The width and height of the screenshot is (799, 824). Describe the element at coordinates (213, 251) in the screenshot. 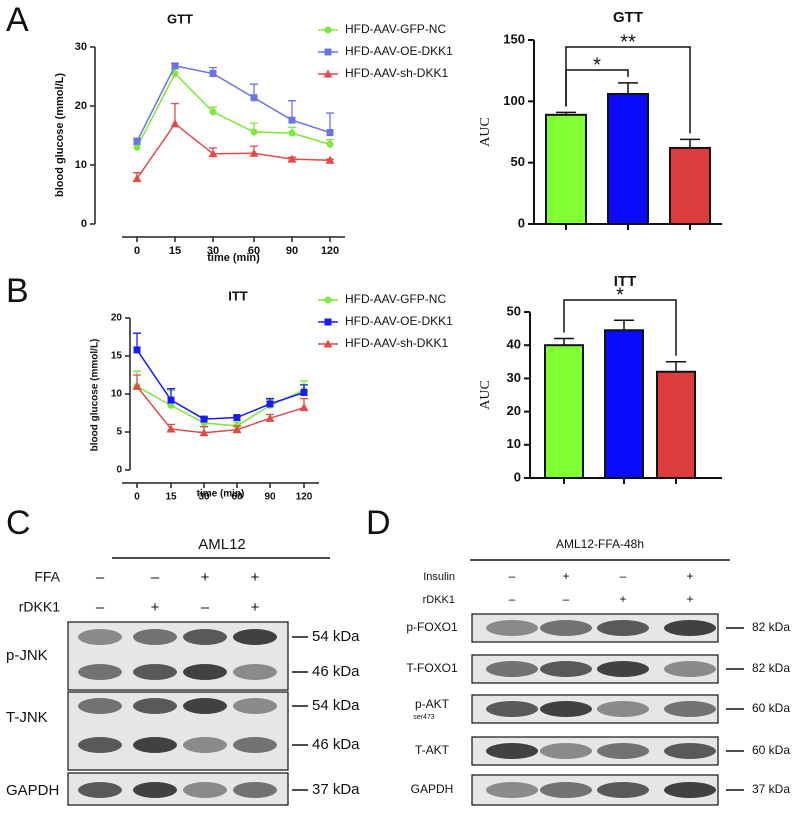

I see `x-tick-label: 30` at that location.